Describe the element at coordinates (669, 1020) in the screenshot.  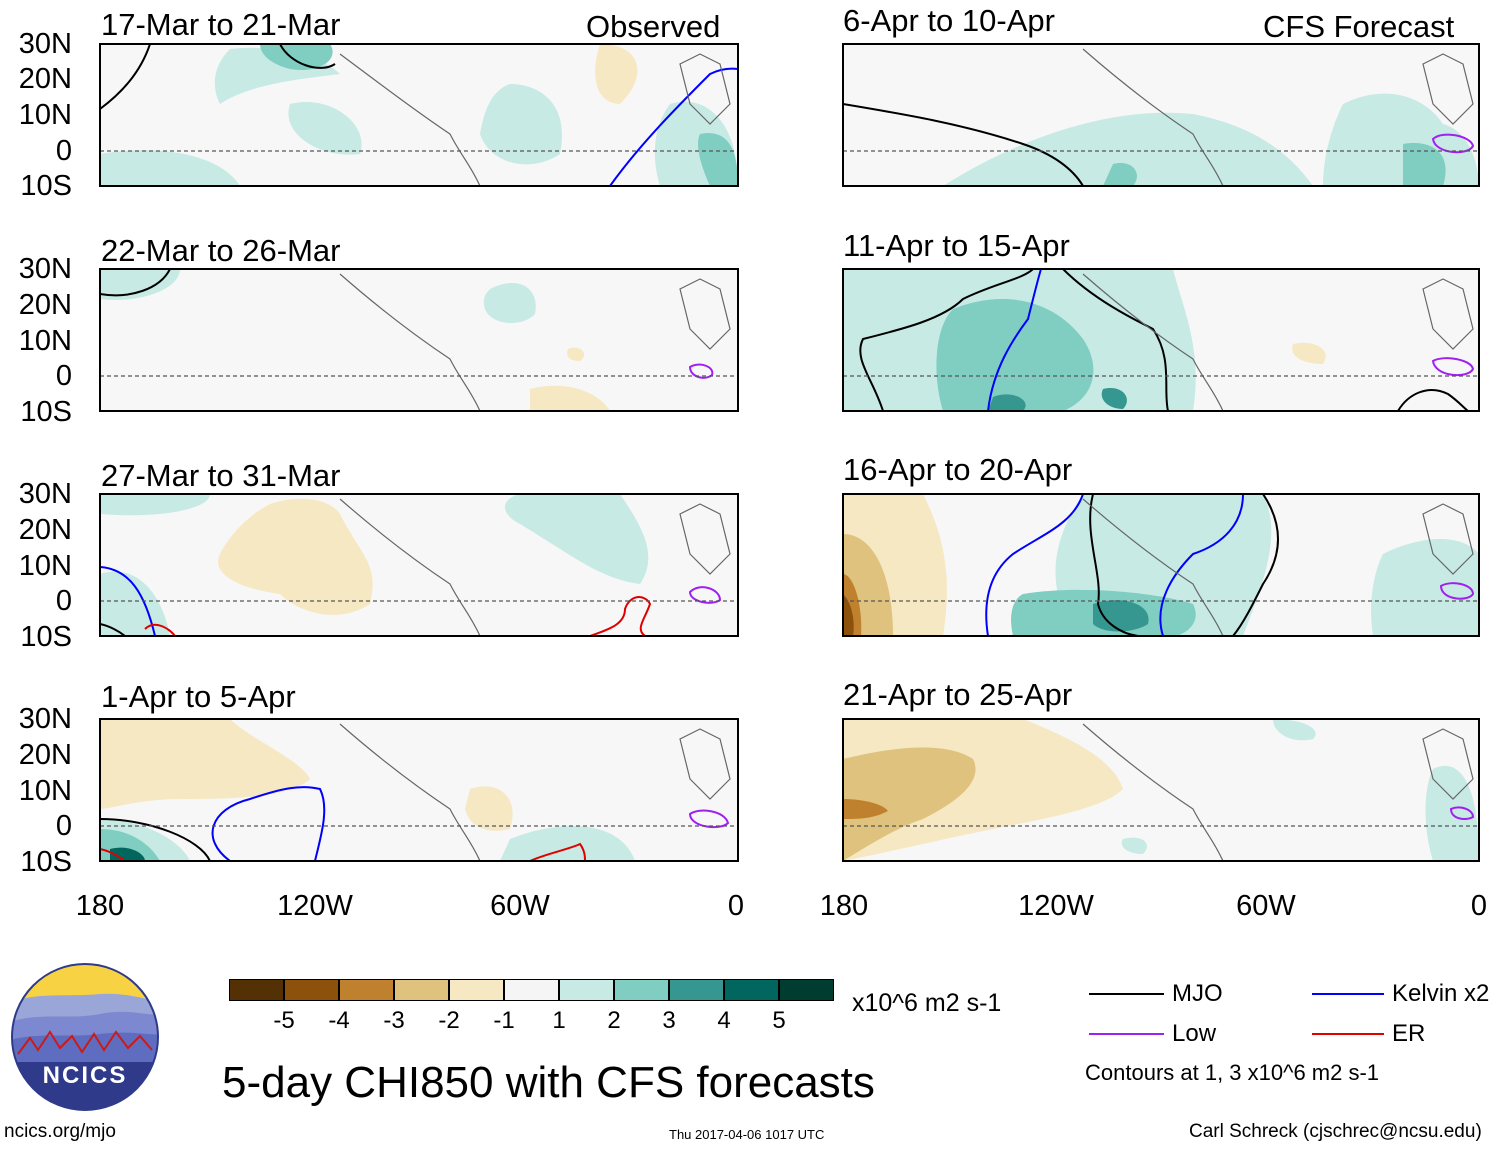
I see `colorbar-tick: 3` at that location.